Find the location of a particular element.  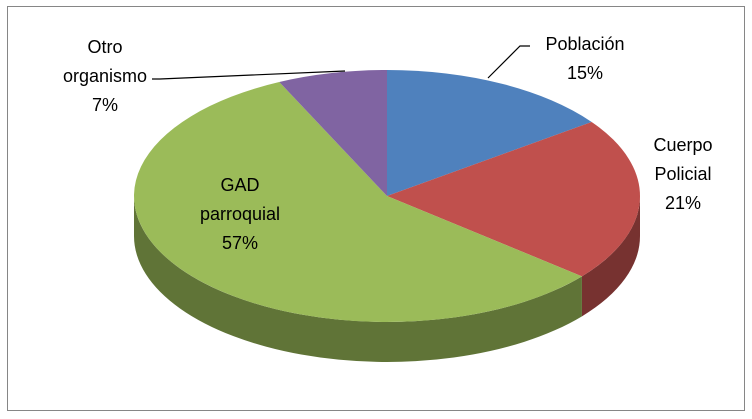

slice-label: GAD parroquial 57% is located at coordinates (240, 214).